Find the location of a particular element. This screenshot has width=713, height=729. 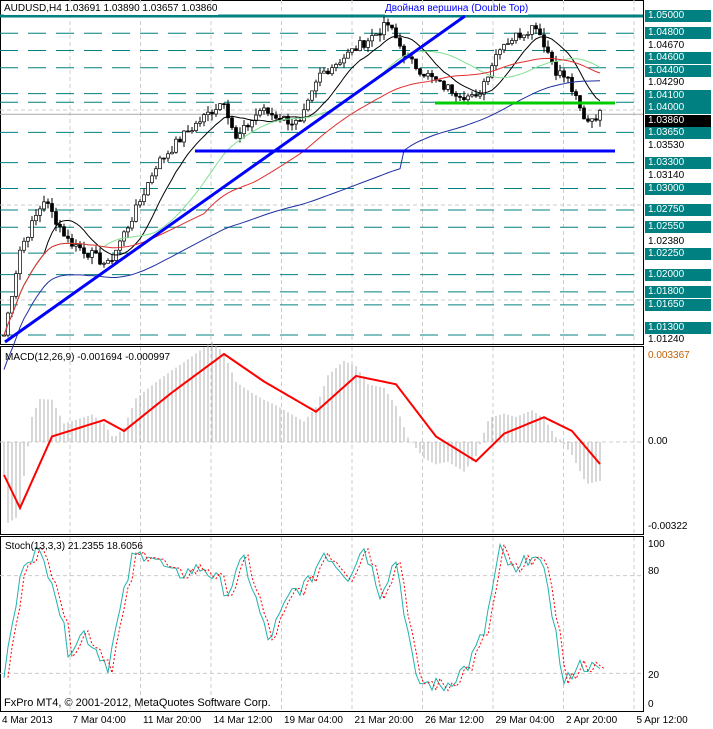

macd-label: MACD(12,26,9) -0.001694 -0.000997 is located at coordinates (88, 357).